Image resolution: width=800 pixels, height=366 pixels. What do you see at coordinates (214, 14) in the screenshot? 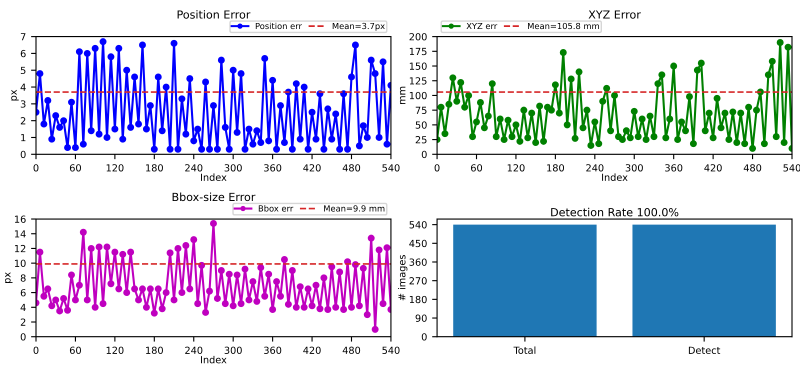
I see `chart-title: Position Error` at bounding box center [214, 14].